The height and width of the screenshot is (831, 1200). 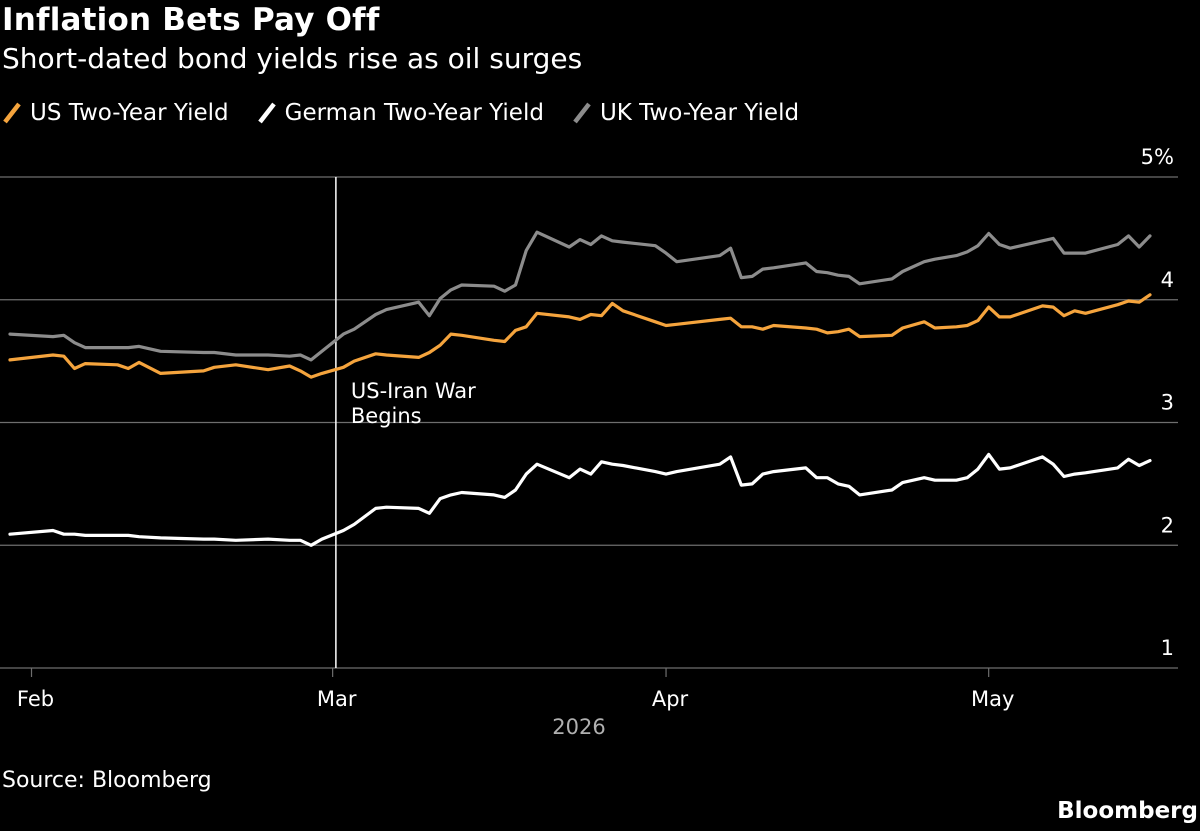 I want to click on annotation-label-line-2: Begins, so click(x=386, y=416).